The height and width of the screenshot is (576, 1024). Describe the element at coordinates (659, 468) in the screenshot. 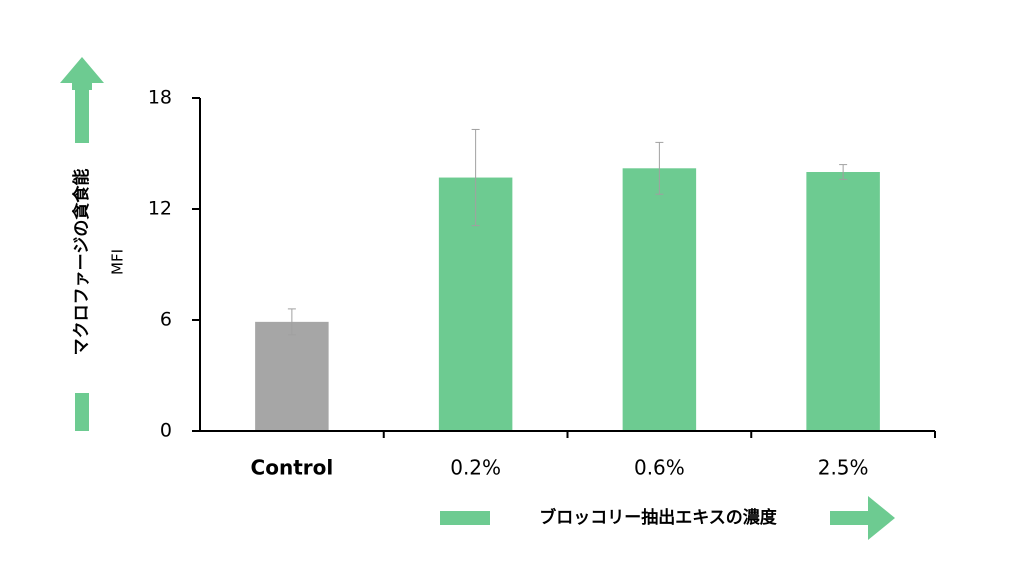

I see `x-tick-label: 0.6%` at that location.